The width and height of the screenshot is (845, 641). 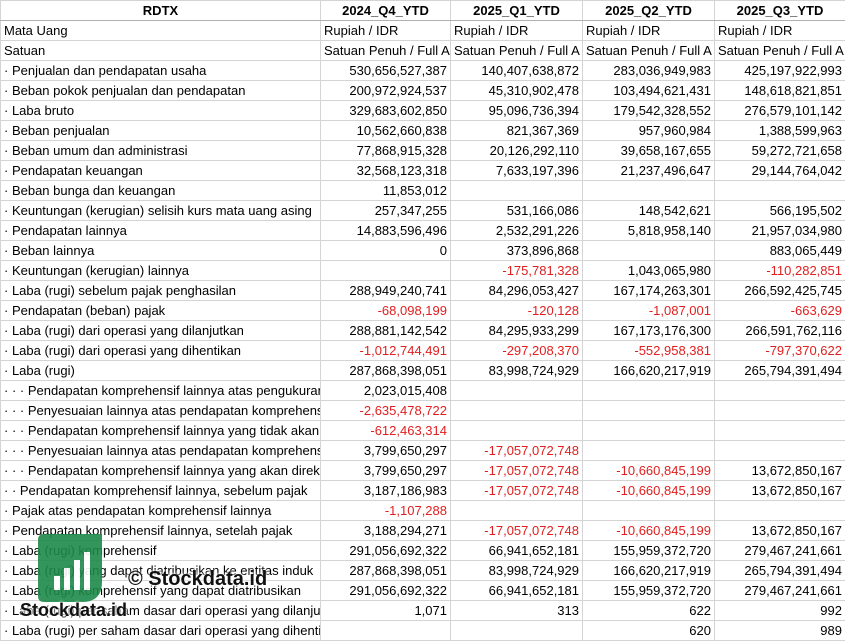 What do you see at coordinates (516, 290) in the screenshot?
I see `cell-value: 84,296,053,427` at bounding box center [516, 290].